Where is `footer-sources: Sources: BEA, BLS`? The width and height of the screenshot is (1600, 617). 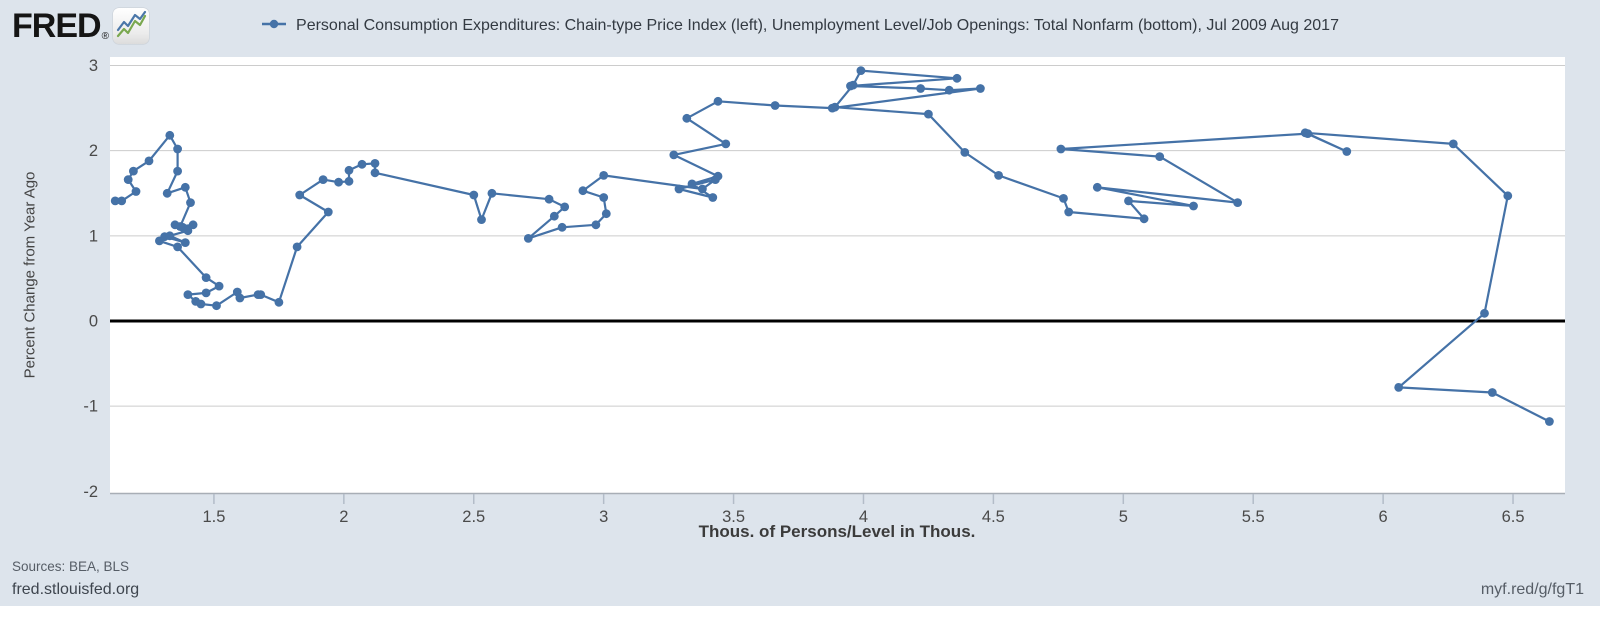 footer-sources: Sources: BEA, BLS is located at coordinates (71, 566).